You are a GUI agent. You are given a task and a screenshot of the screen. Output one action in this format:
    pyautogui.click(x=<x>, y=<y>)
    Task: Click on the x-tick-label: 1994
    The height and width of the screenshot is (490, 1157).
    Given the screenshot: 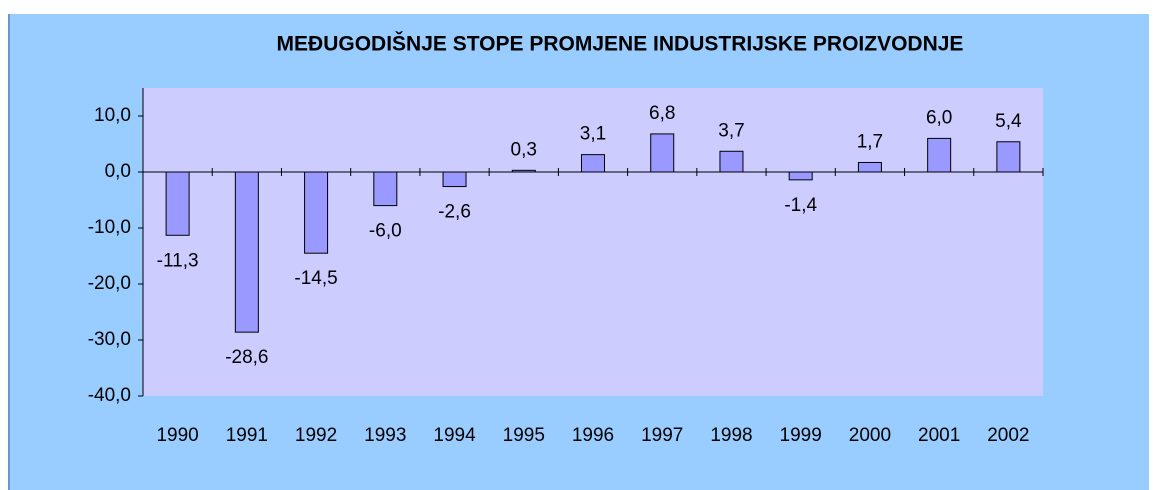 What is the action you would take?
    pyautogui.click(x=454, y=435)
    